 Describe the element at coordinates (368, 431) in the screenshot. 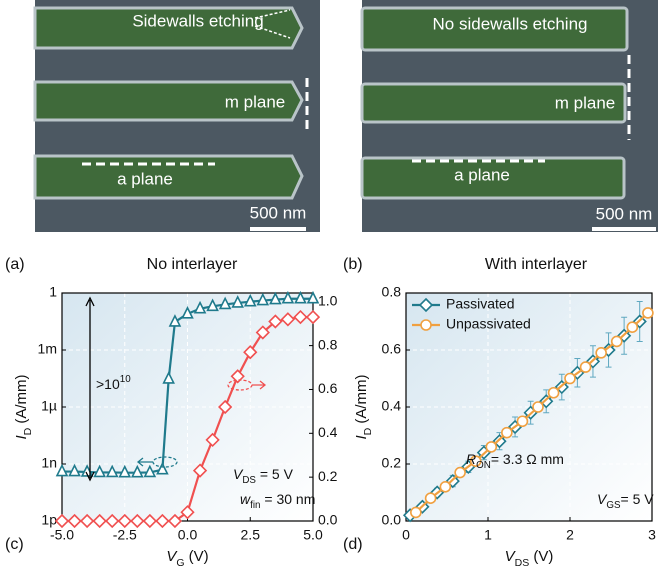

I see `text-part: D` at that location.